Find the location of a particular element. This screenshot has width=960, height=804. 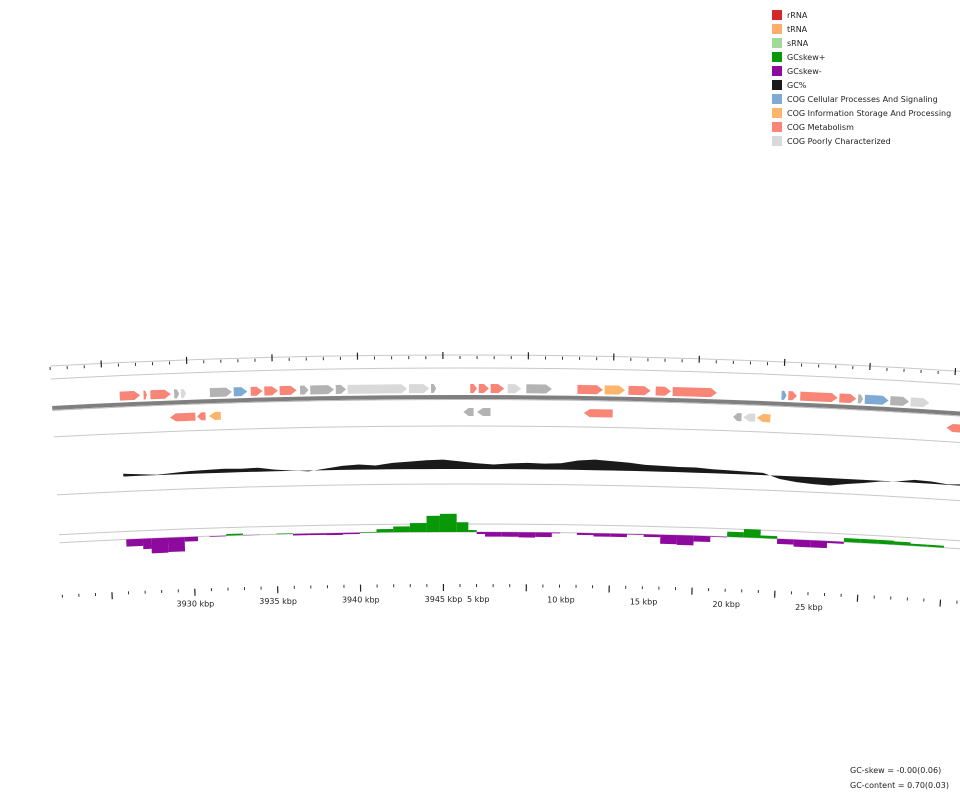

position-label: 20 kbp is located at coordinates (726, 604).